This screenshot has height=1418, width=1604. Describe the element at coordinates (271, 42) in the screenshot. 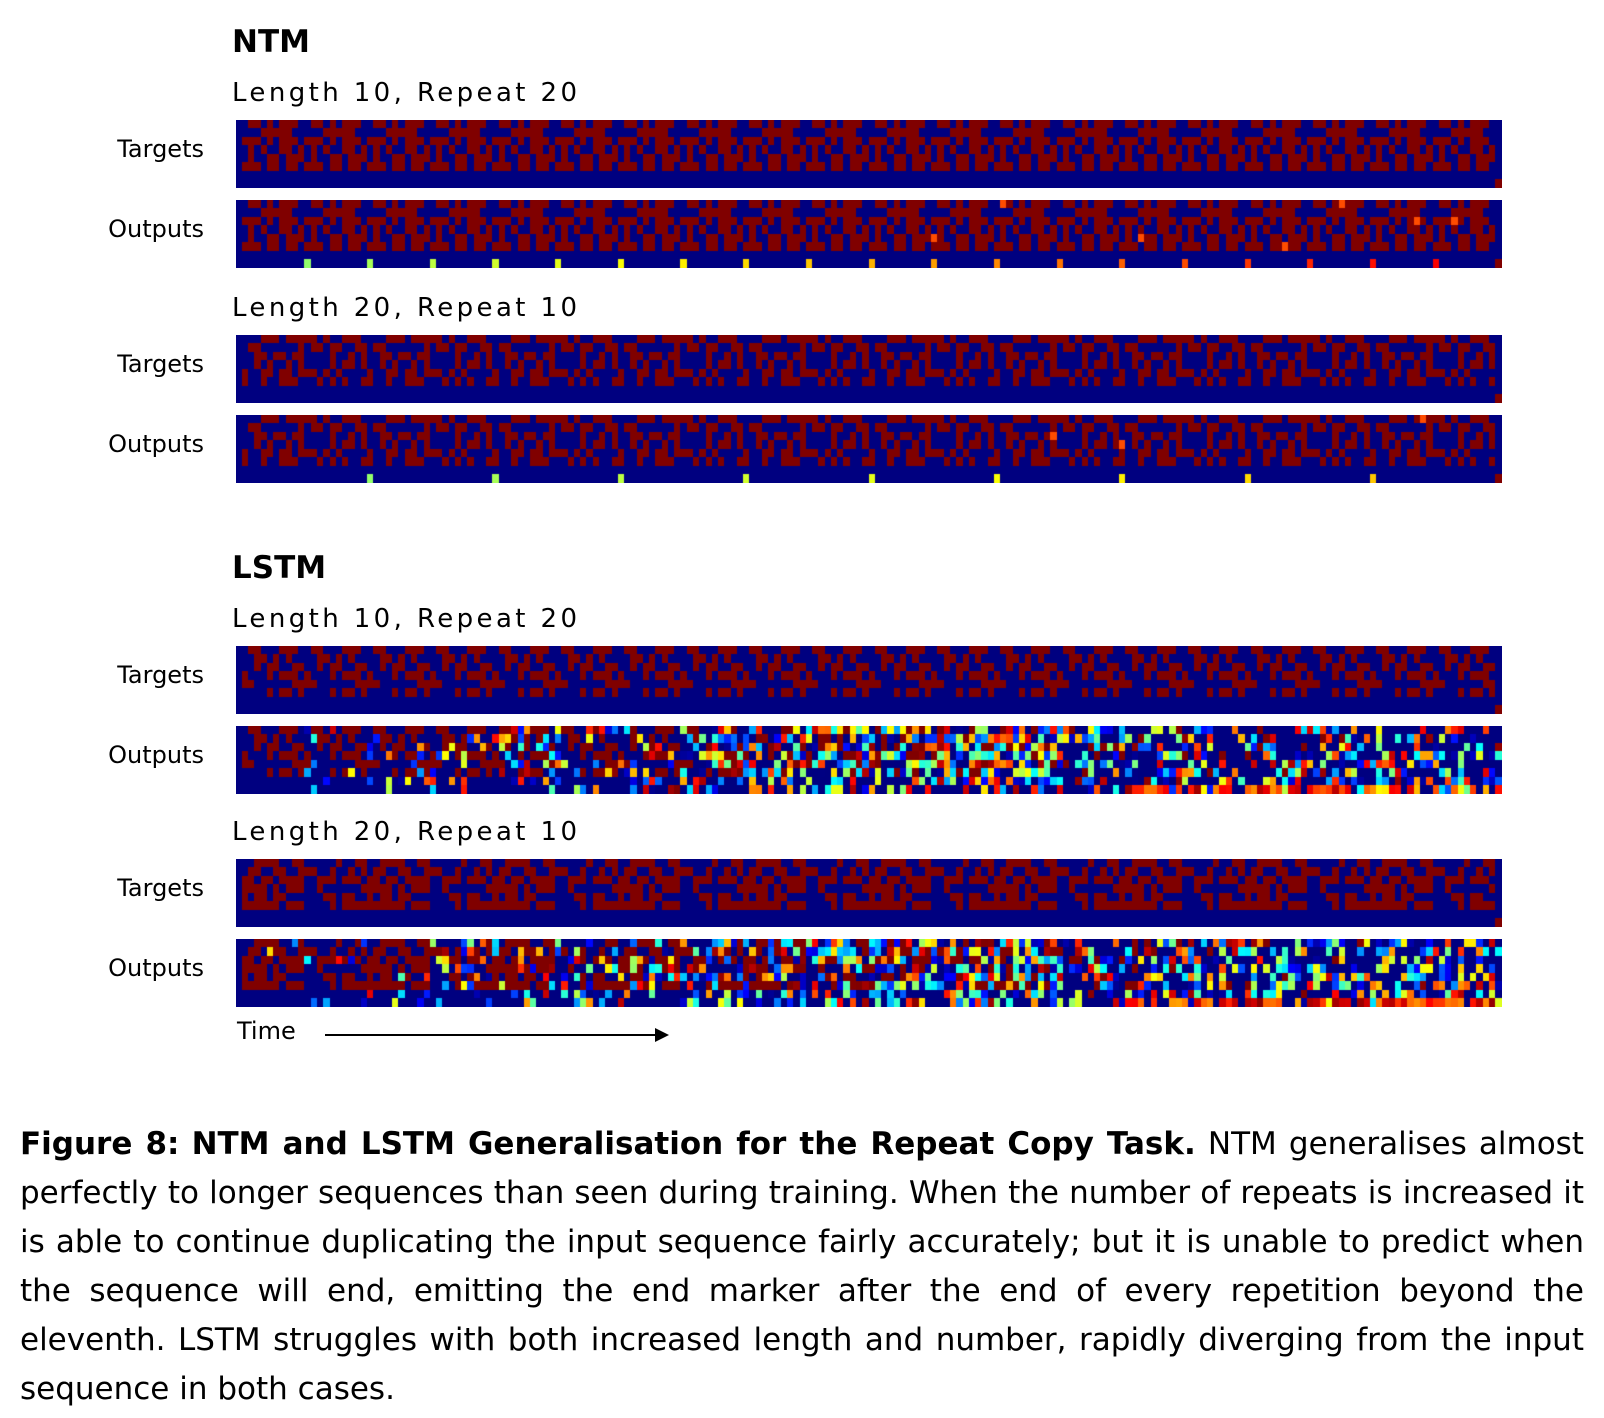

I see `section-title-ntm: NTM` at that location.